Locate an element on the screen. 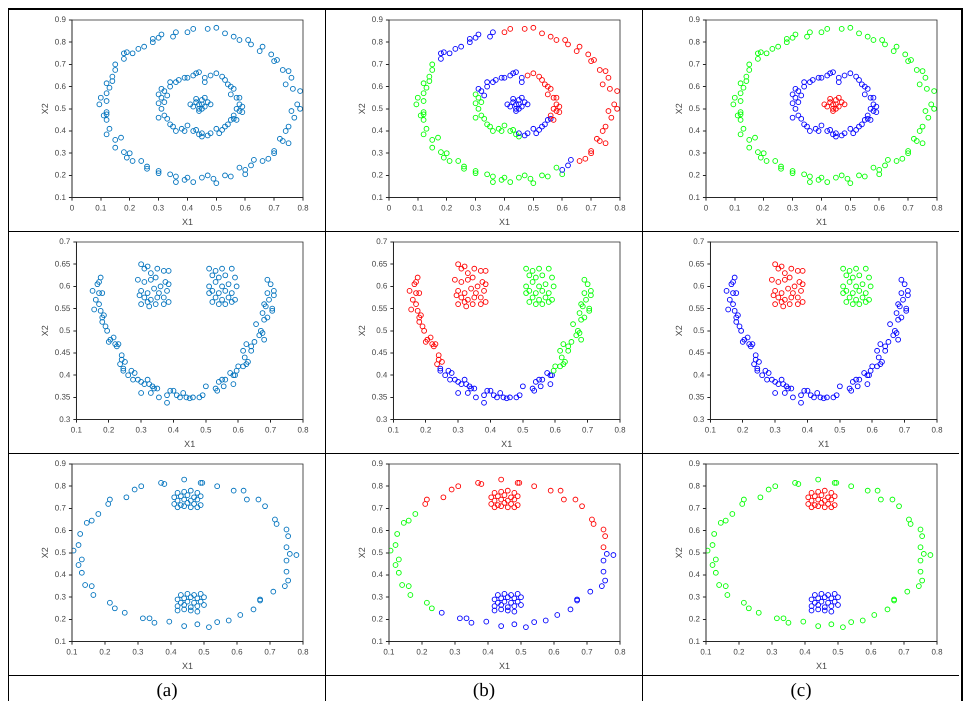  y-tick-label: 0.2 is located at coordinates (60, 175).